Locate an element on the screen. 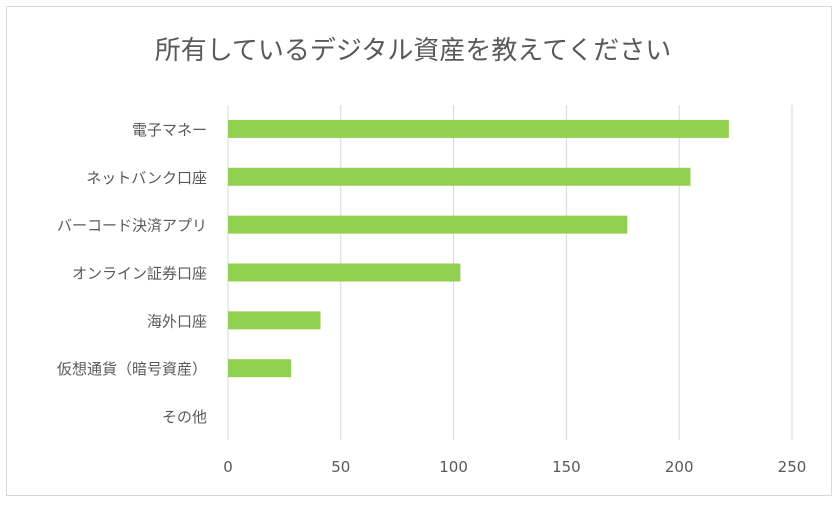 This screenshot has width=840, height=505. x-tick-label: 0 is located at coordinates (228, 467).